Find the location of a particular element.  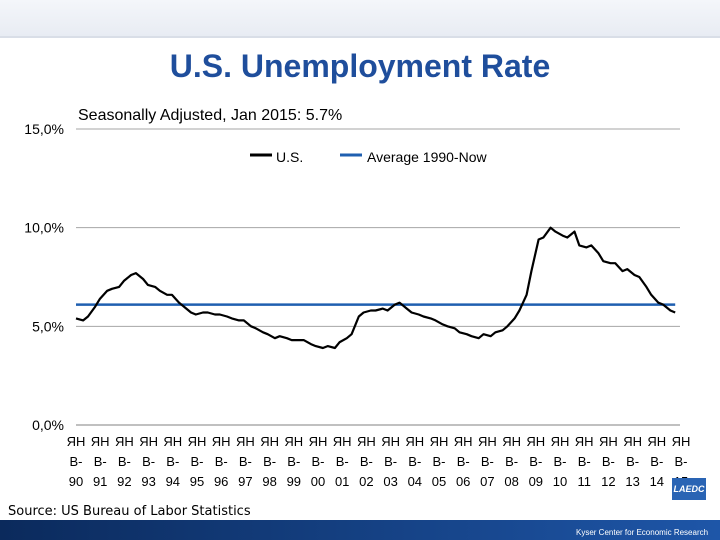

x-tick-label: 99 is located at coordinates (294, 481).